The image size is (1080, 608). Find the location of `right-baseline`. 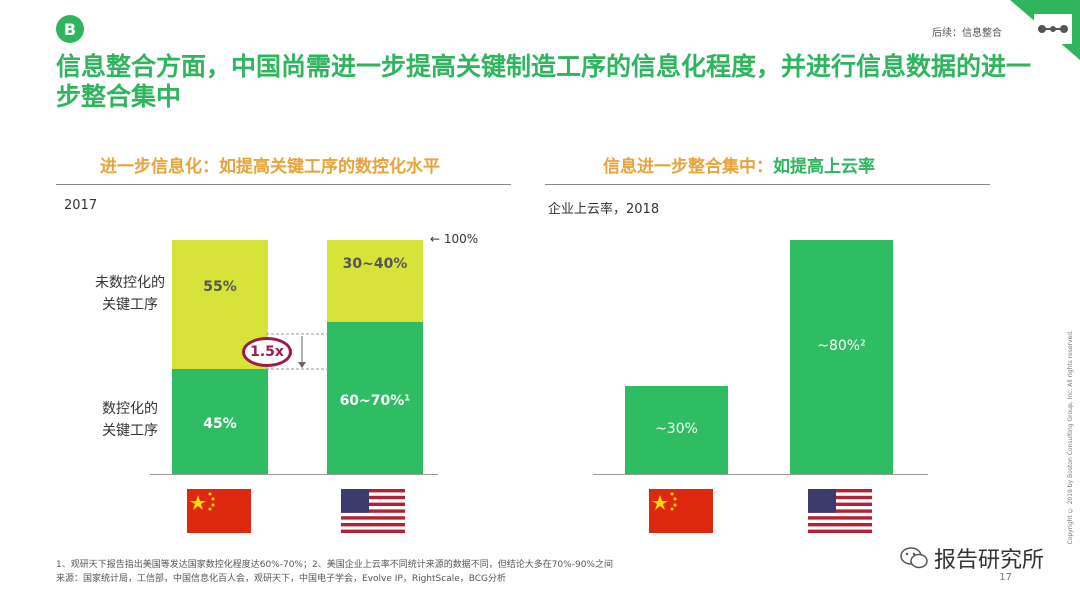

right-baseline is located at coordinates (760, 474).